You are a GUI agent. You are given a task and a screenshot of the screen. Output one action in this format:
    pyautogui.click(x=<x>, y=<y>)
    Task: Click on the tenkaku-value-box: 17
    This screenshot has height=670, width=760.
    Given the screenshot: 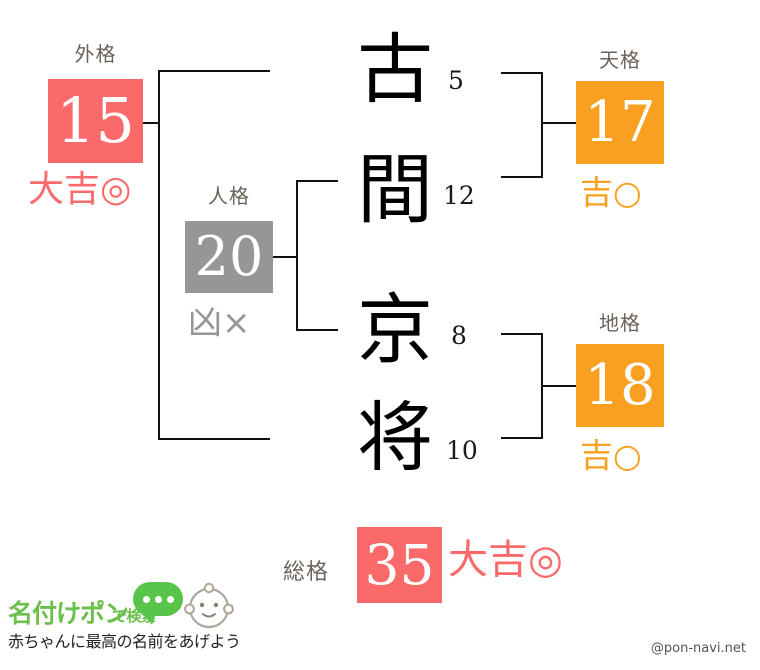 What is the action you would take?
    pyautogui.click(x=620, y=122)
    